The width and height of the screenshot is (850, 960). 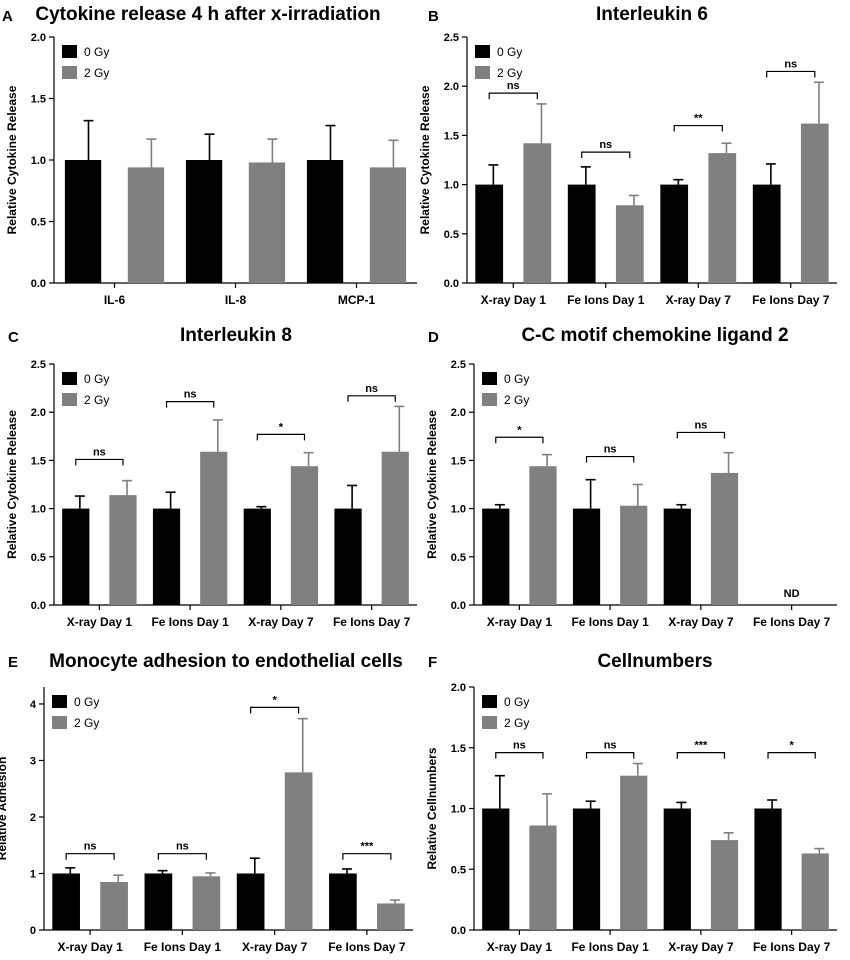 What do you see at coordinates (654, 335) in the screenshot?
I see `chart-title: C-C motif chemokine ligand 2` at bounding box center [654, 335].